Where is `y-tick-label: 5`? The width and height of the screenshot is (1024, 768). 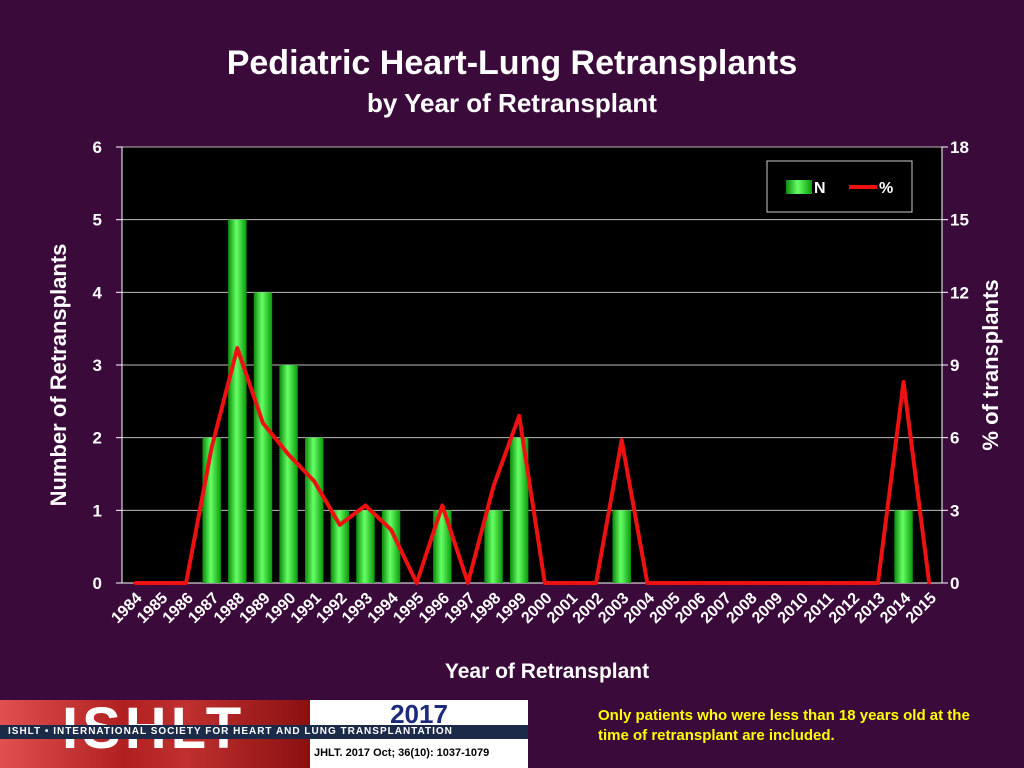 y-tick-label: 5 is located at coordinates (97, 220).